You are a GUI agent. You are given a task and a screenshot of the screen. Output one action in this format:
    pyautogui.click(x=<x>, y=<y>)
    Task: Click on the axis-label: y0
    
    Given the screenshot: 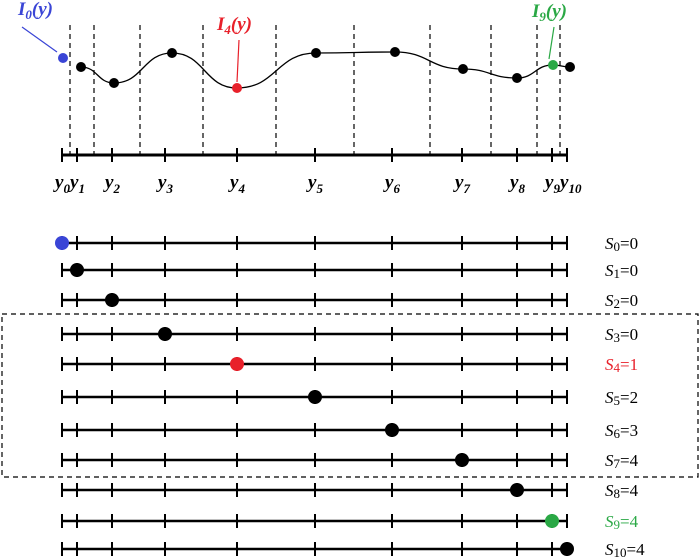 What is the action you would take?
    pyautogui.click(x=61, y=184)
    